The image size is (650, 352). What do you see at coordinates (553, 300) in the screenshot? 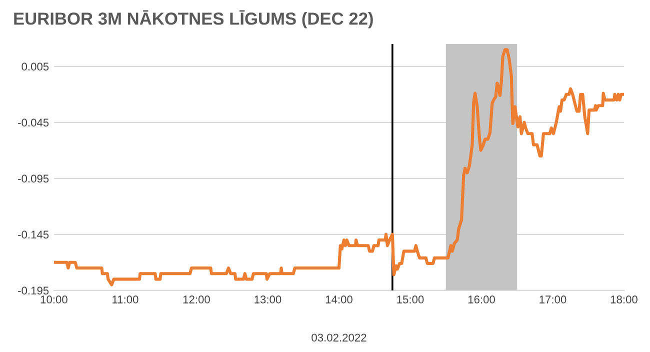
I see `x-tick-label: 17:00` at bounding box center [553, 300].